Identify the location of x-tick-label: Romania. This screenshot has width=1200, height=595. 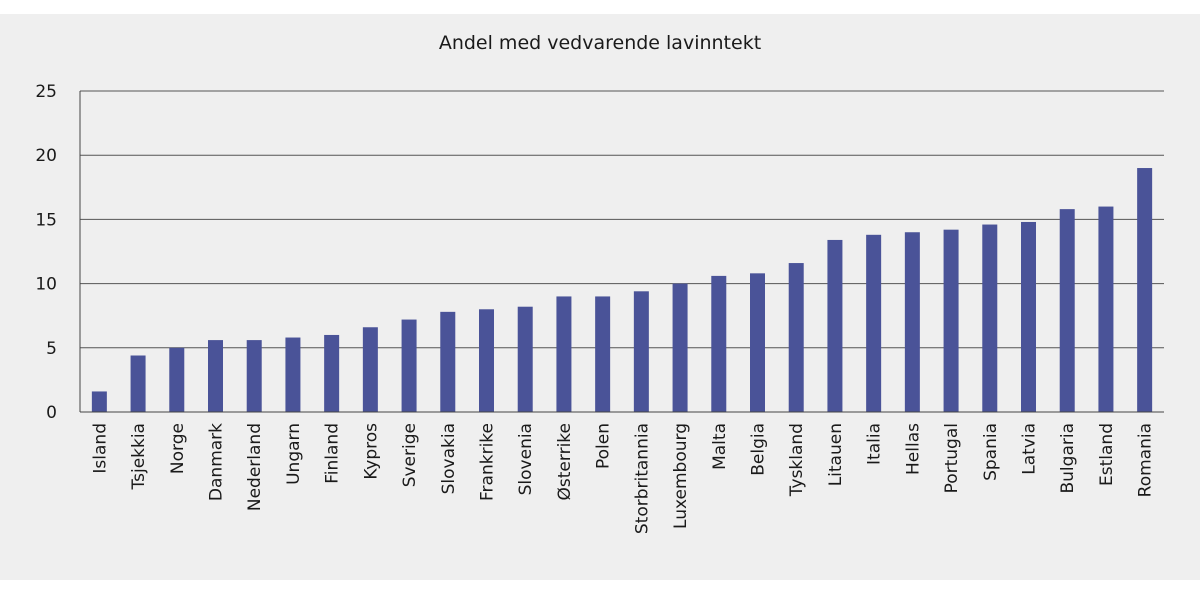
(1146, 460).